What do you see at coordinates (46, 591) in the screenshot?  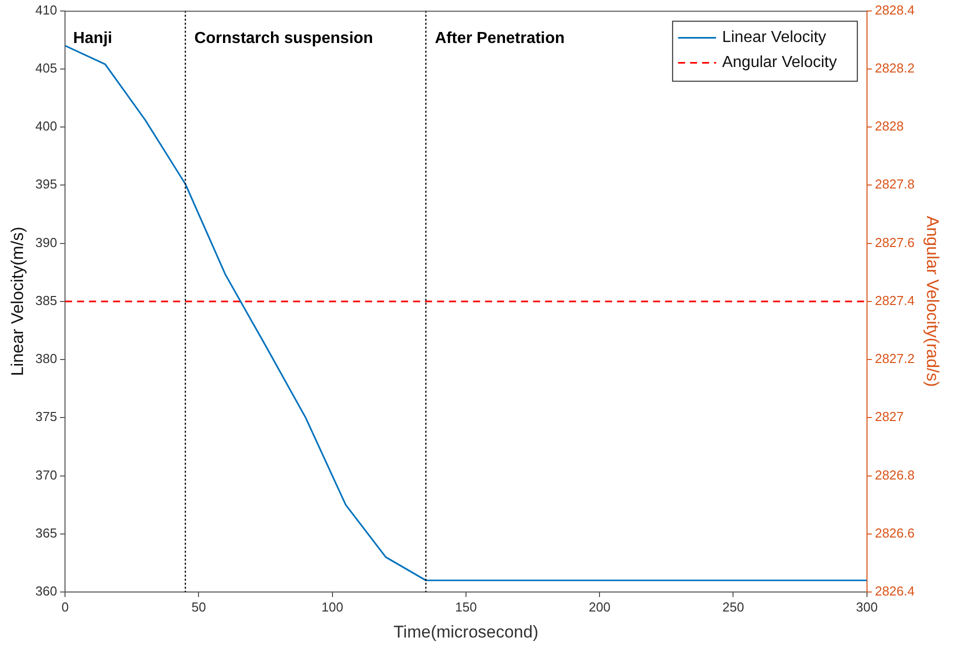 I see `y-tick-label: 360` at bounding box center [46, 591].